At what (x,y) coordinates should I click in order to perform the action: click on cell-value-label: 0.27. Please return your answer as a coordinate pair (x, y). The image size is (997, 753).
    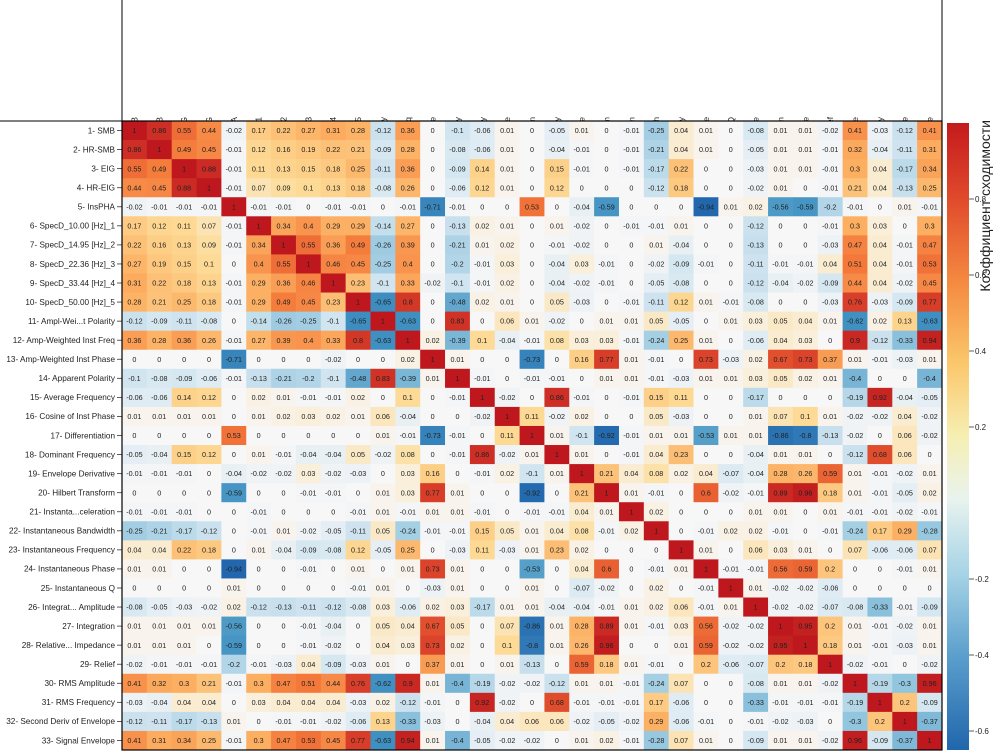
    Looking at the image, I should click on (308, 130).